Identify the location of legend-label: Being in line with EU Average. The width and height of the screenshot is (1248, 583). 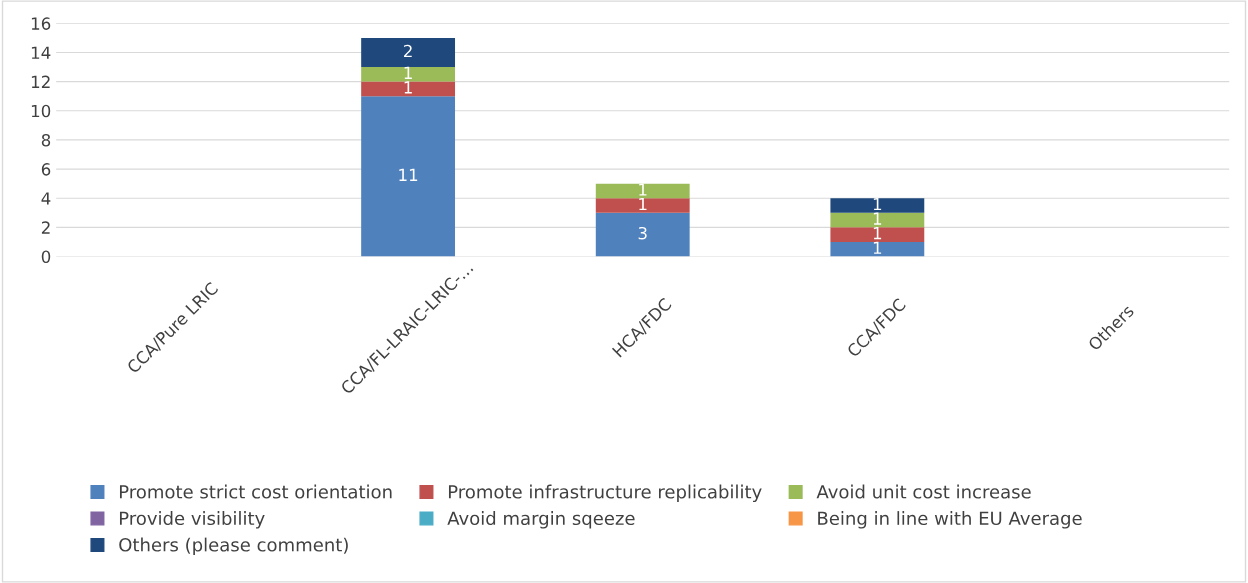
(950, 520).